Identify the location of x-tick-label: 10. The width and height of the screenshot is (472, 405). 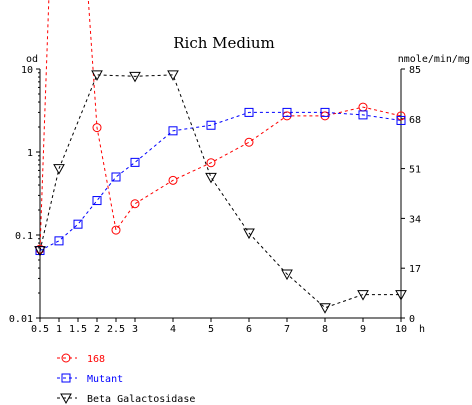
(401, 329).